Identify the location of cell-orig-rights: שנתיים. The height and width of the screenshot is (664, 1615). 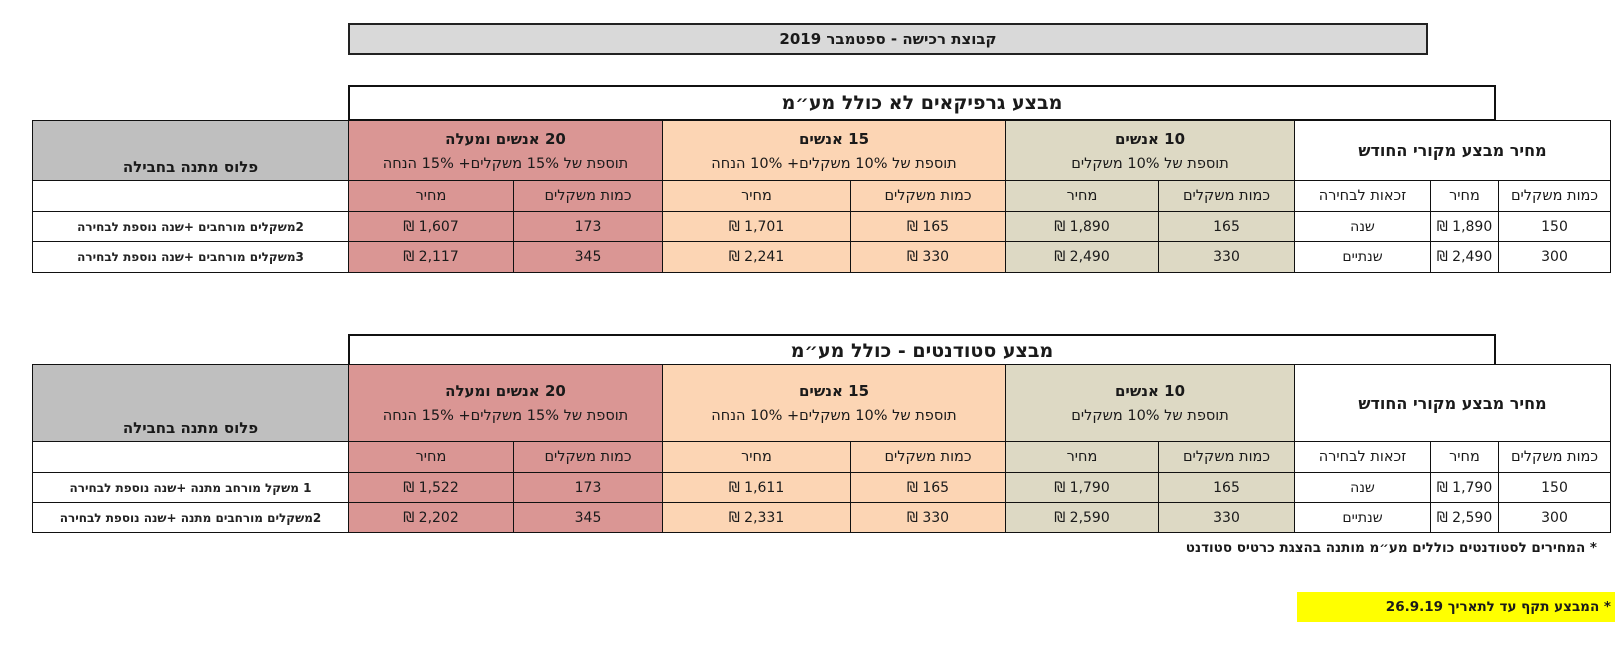
(1362, 517).